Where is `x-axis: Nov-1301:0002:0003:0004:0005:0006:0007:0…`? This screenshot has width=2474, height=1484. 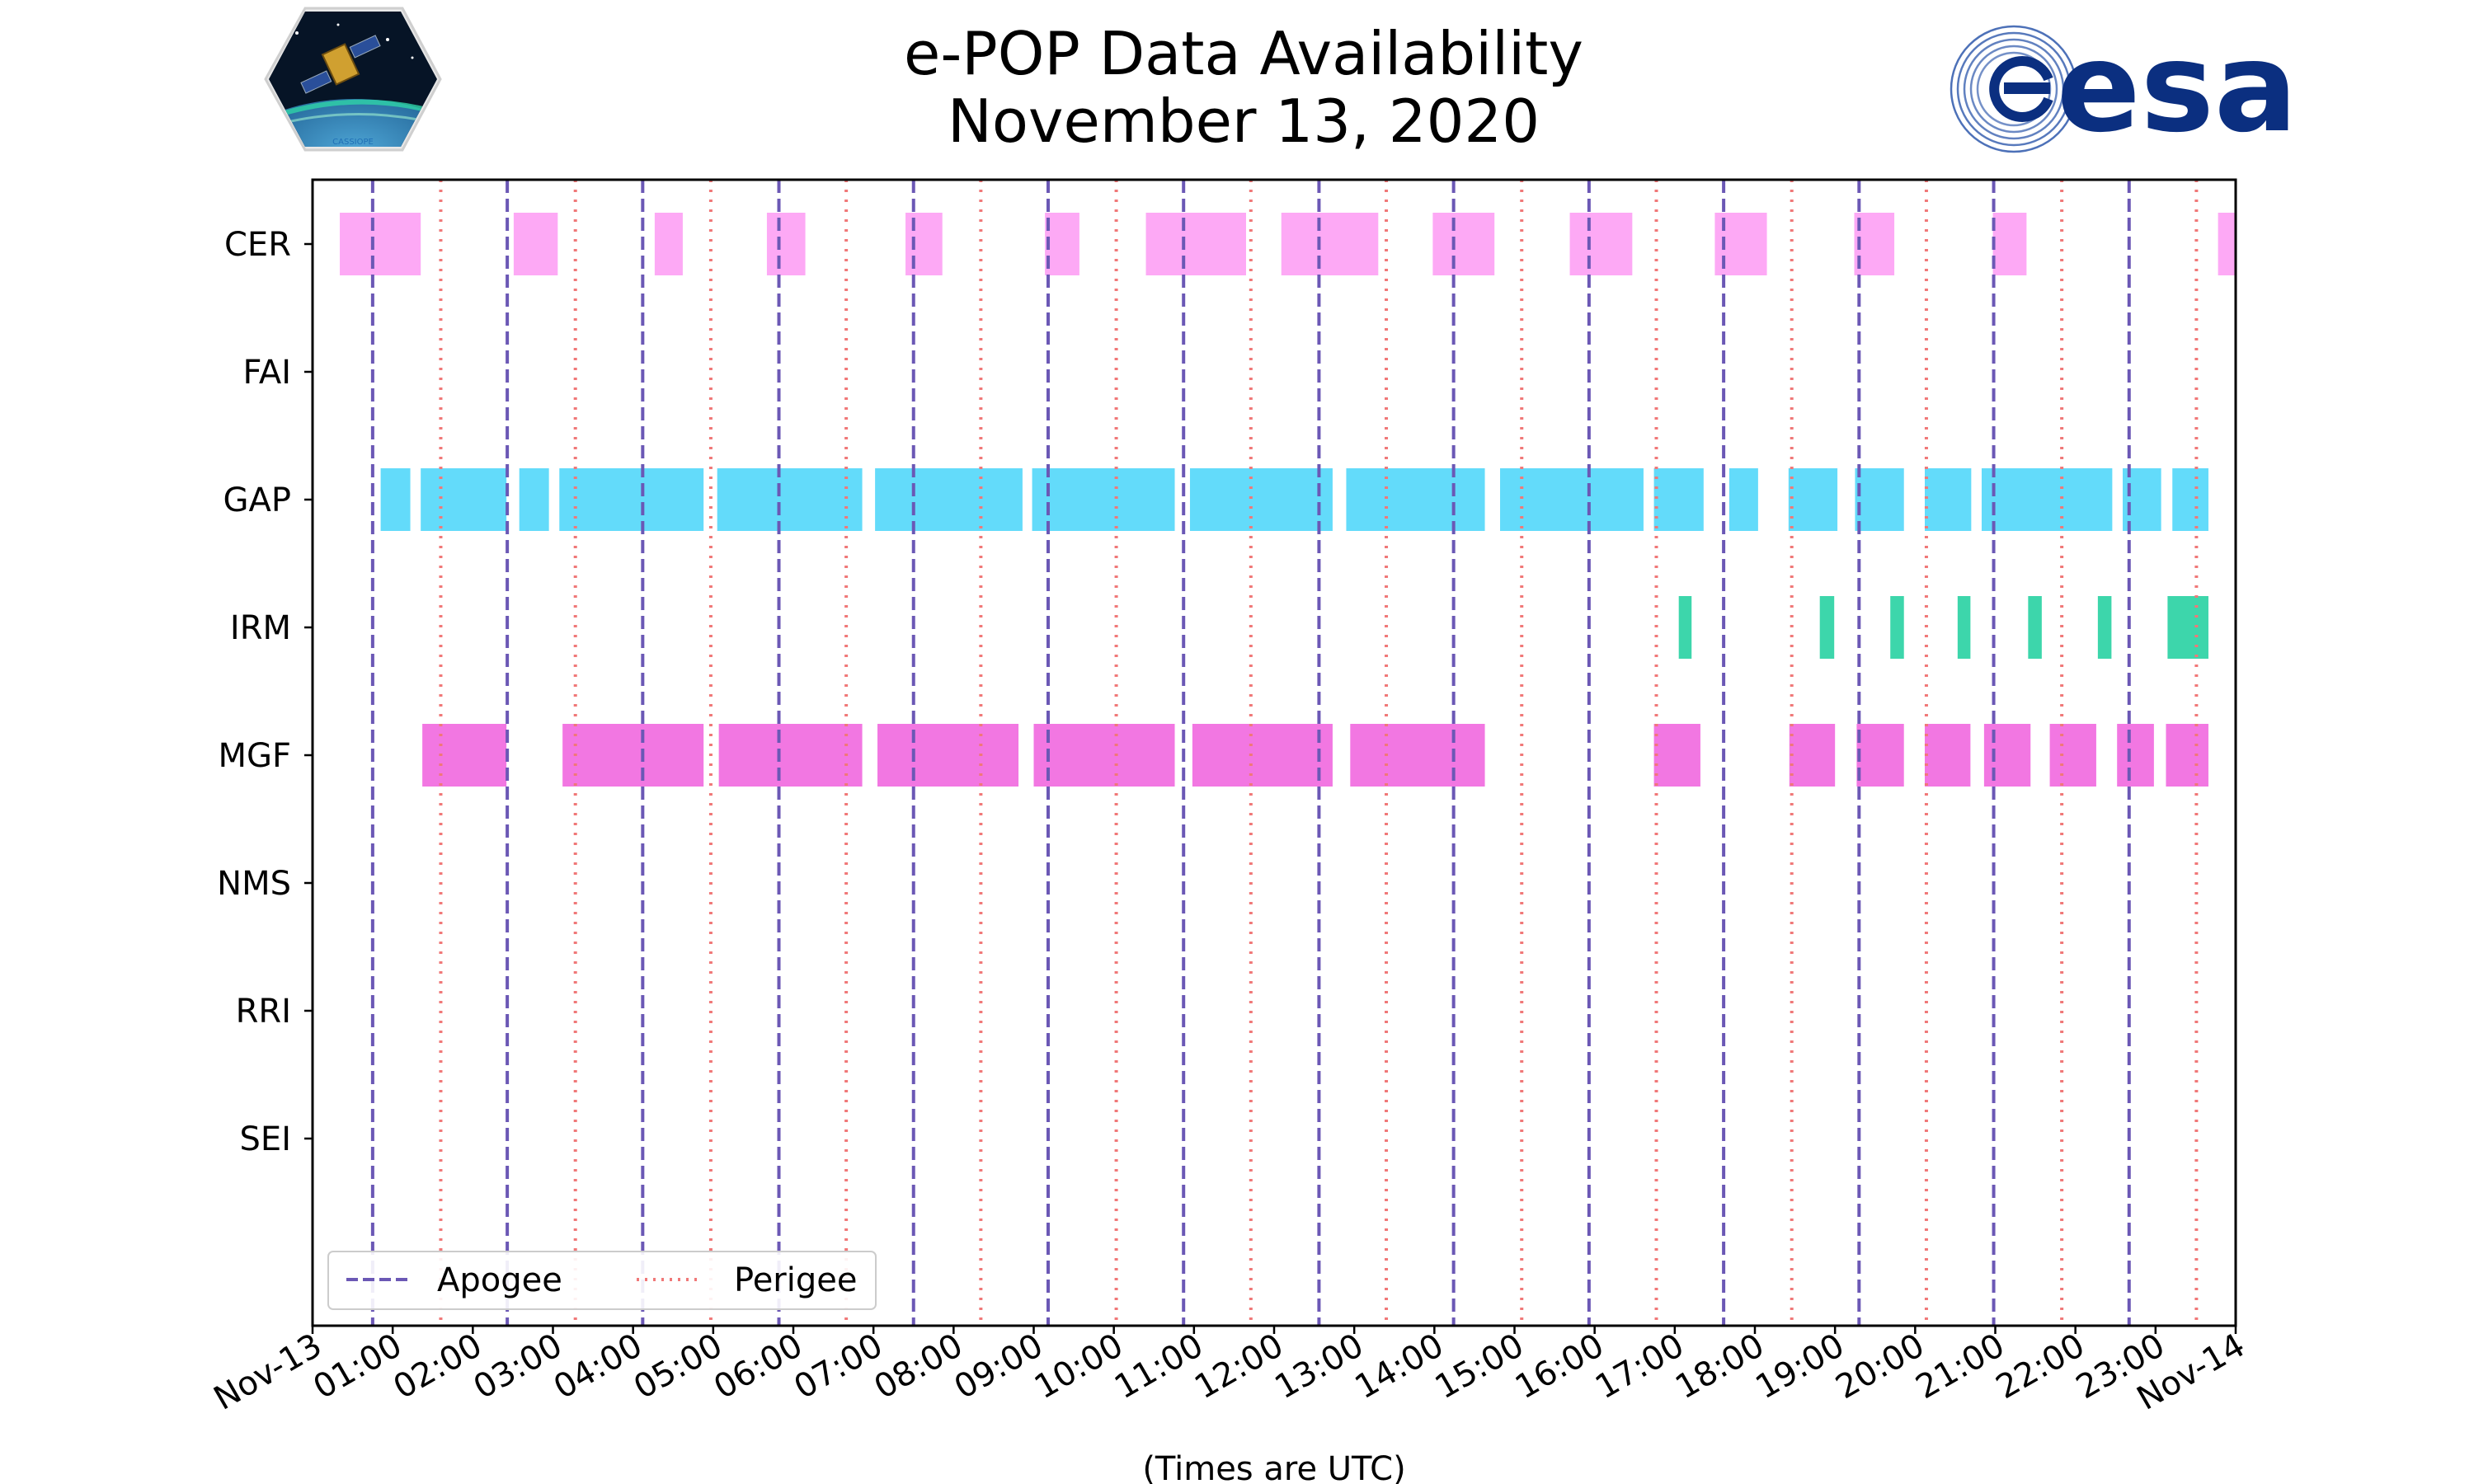
x-axis: Nov-1301:0002:0003:0004:0005:0006:0007:0… is located at coordinates (1229, 1372).